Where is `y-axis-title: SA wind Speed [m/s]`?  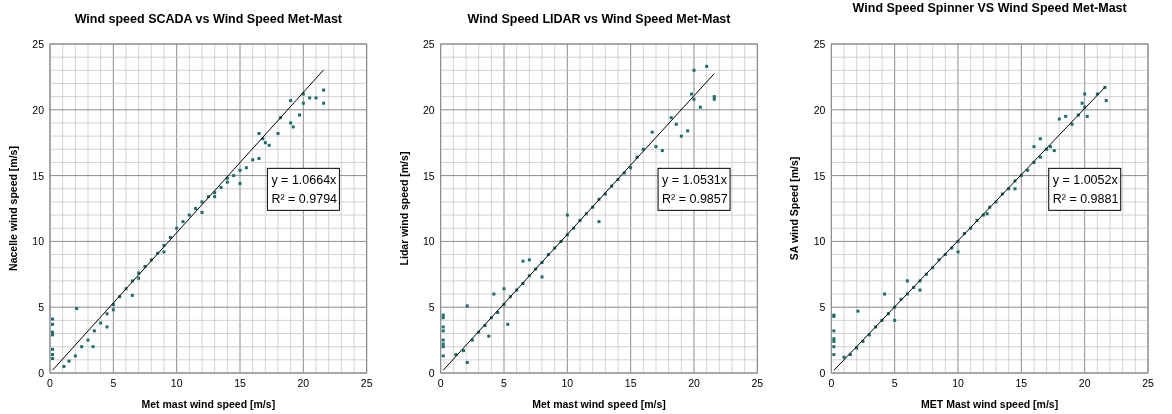 y-axis-title: SA wind Speed [m/s] is located at coordinates (794, 208).